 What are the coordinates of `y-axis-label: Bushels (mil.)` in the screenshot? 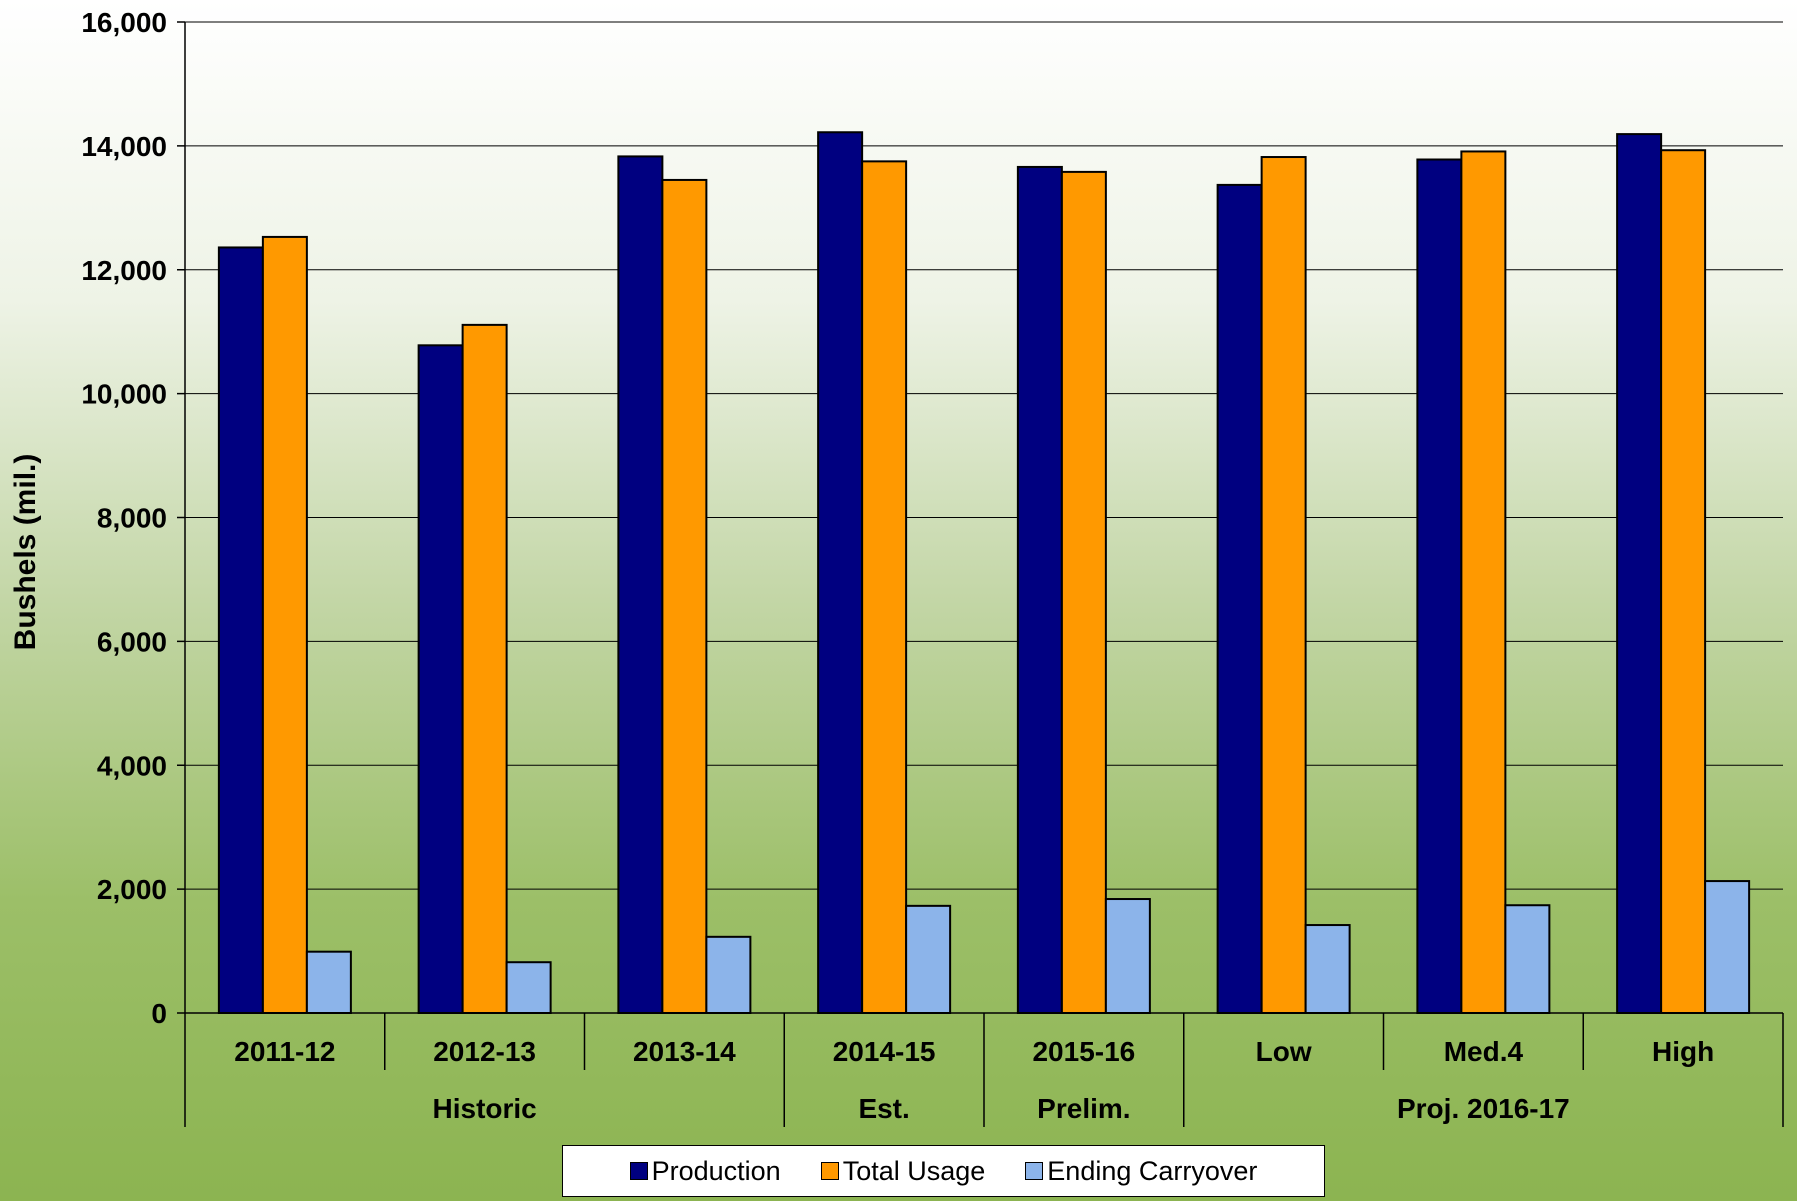 It's located at (25, 552).